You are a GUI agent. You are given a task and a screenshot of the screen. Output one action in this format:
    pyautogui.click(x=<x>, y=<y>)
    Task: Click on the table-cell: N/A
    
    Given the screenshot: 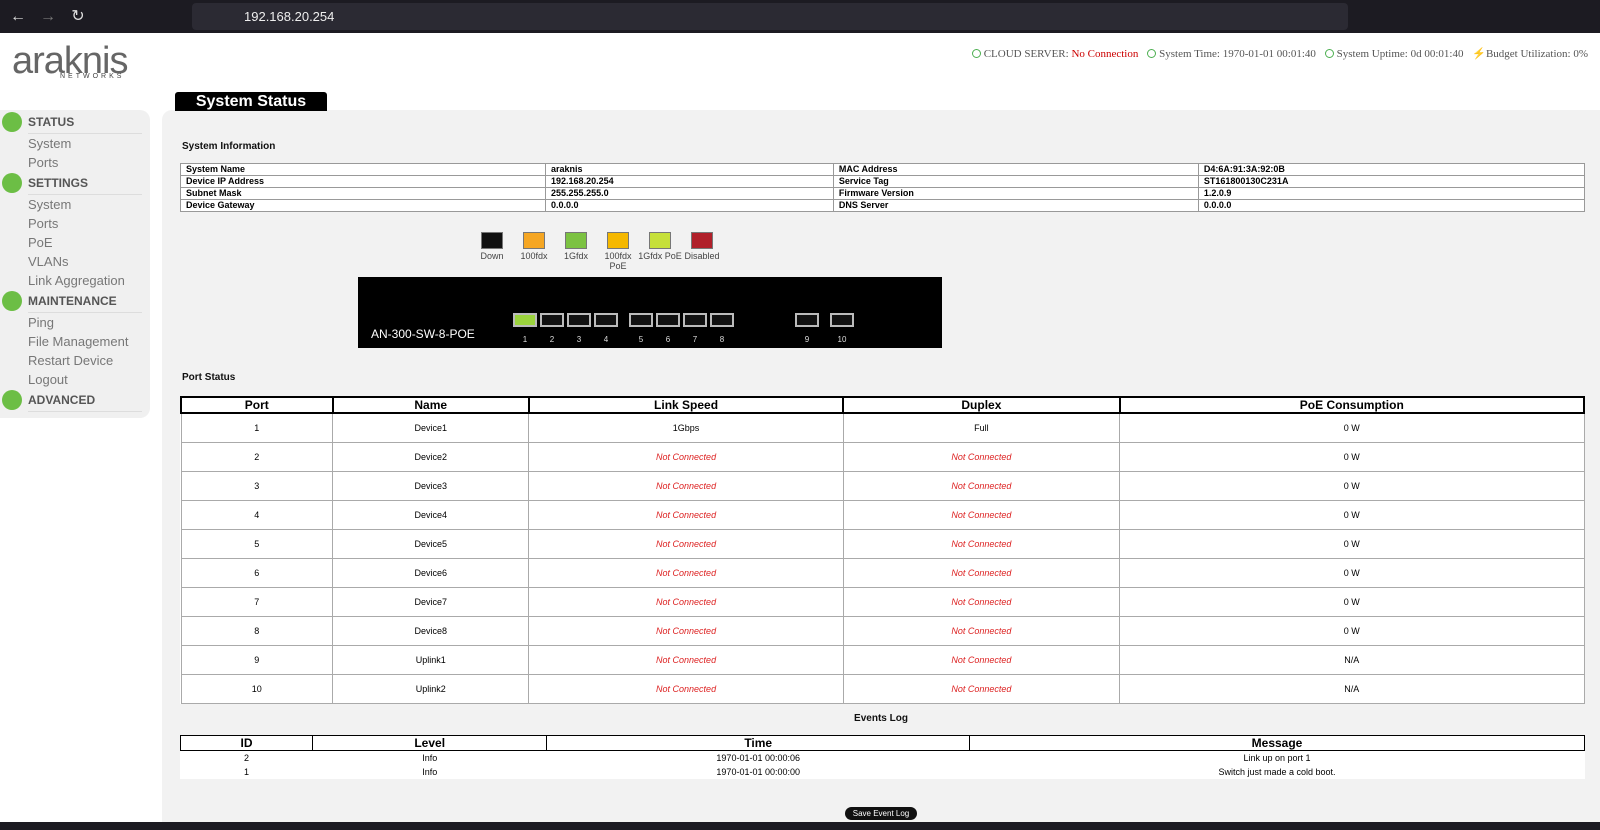 What is the action you would take?
    pyautogui.click(x=1352, y=660)
    